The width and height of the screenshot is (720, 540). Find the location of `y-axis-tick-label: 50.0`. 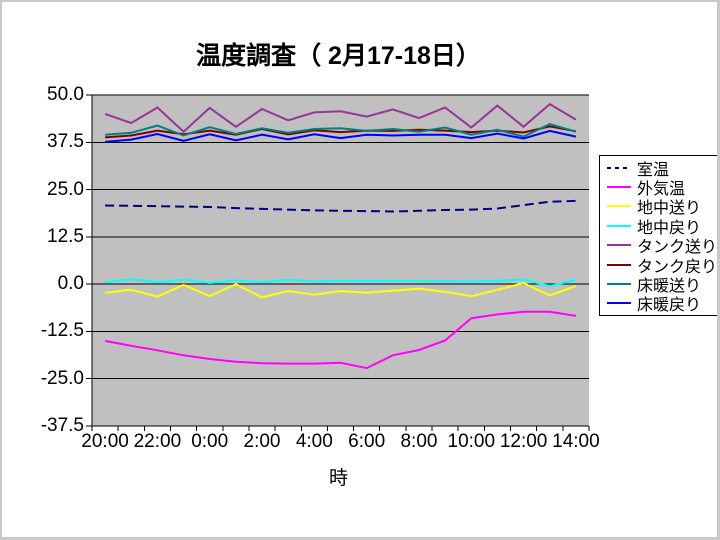

y-axis-tick-label: 50.0 is located at coordinates (65, 94).